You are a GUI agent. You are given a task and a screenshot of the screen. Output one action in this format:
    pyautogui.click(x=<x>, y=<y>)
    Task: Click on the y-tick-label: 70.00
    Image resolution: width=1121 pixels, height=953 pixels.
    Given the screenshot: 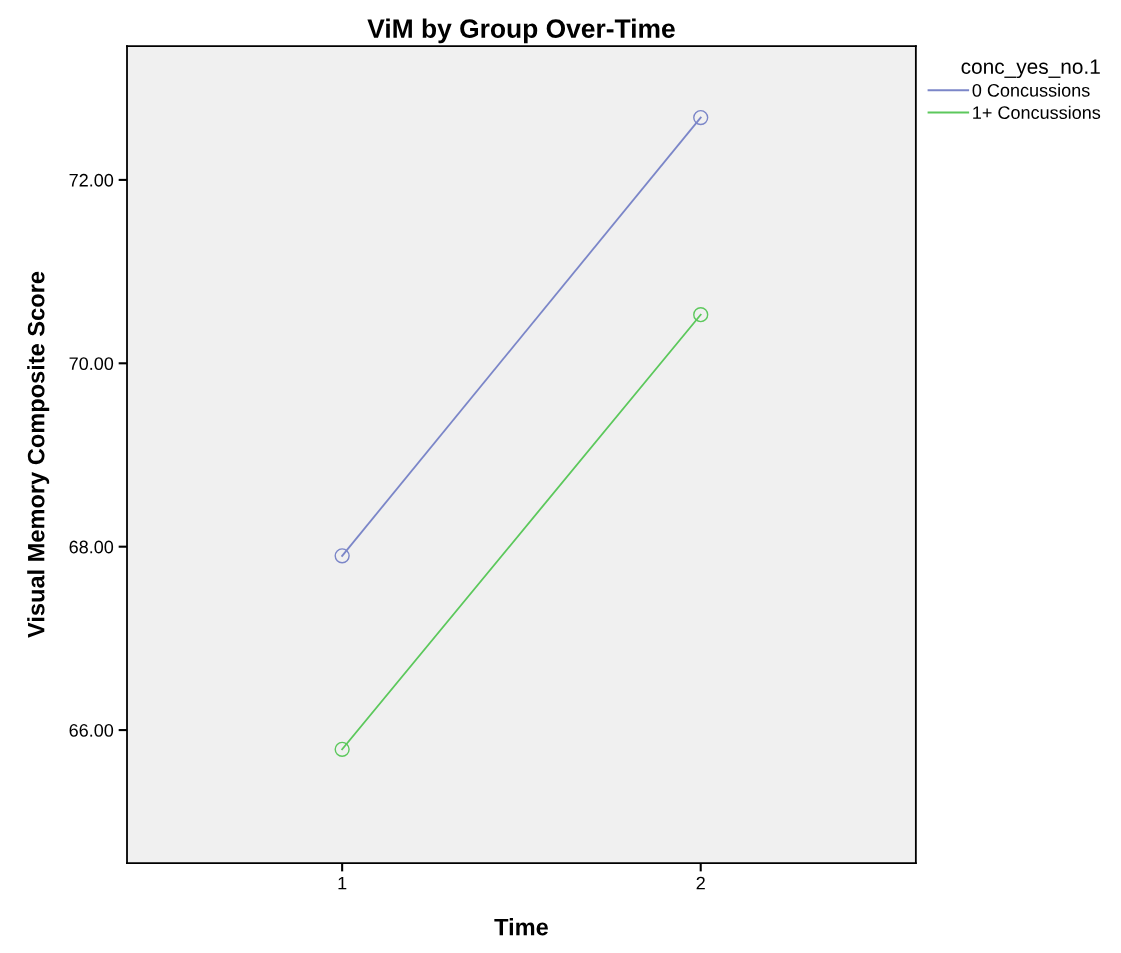 What is the action you would take?
    pyautogui.click(x=91, y=364)
    